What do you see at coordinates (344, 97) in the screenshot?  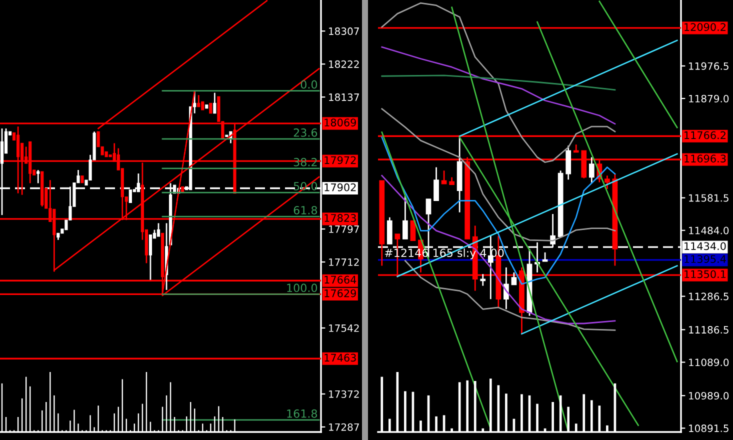 I see `y-tick-label: 18137` at bounding box center [344, 97].